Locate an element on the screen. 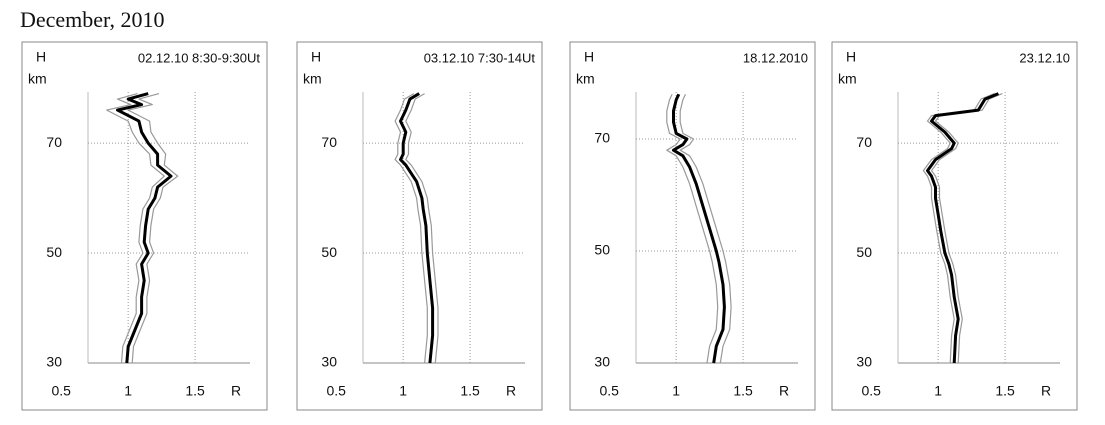  panel-title: 23.12.10 is located at coordinates (1044, 57).